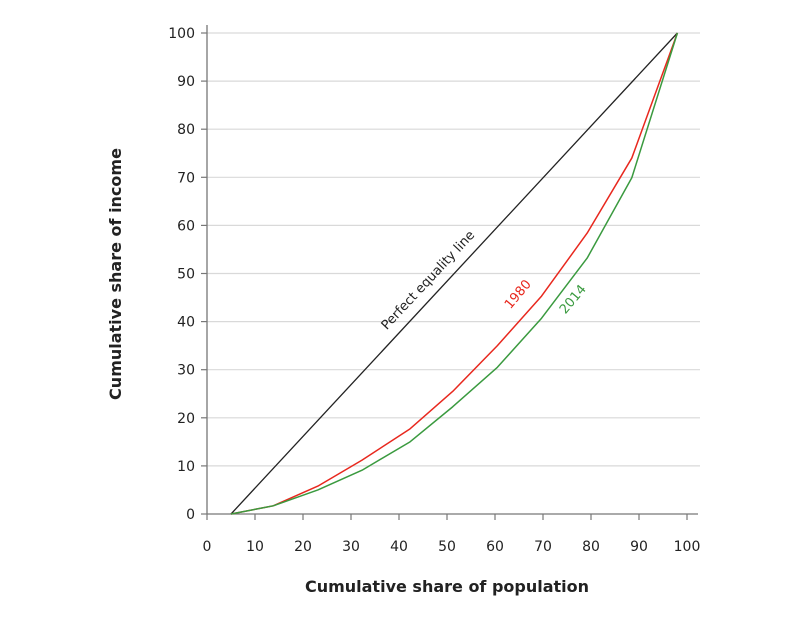  I want to click on x-tick-label: 20, so click(303, 547).